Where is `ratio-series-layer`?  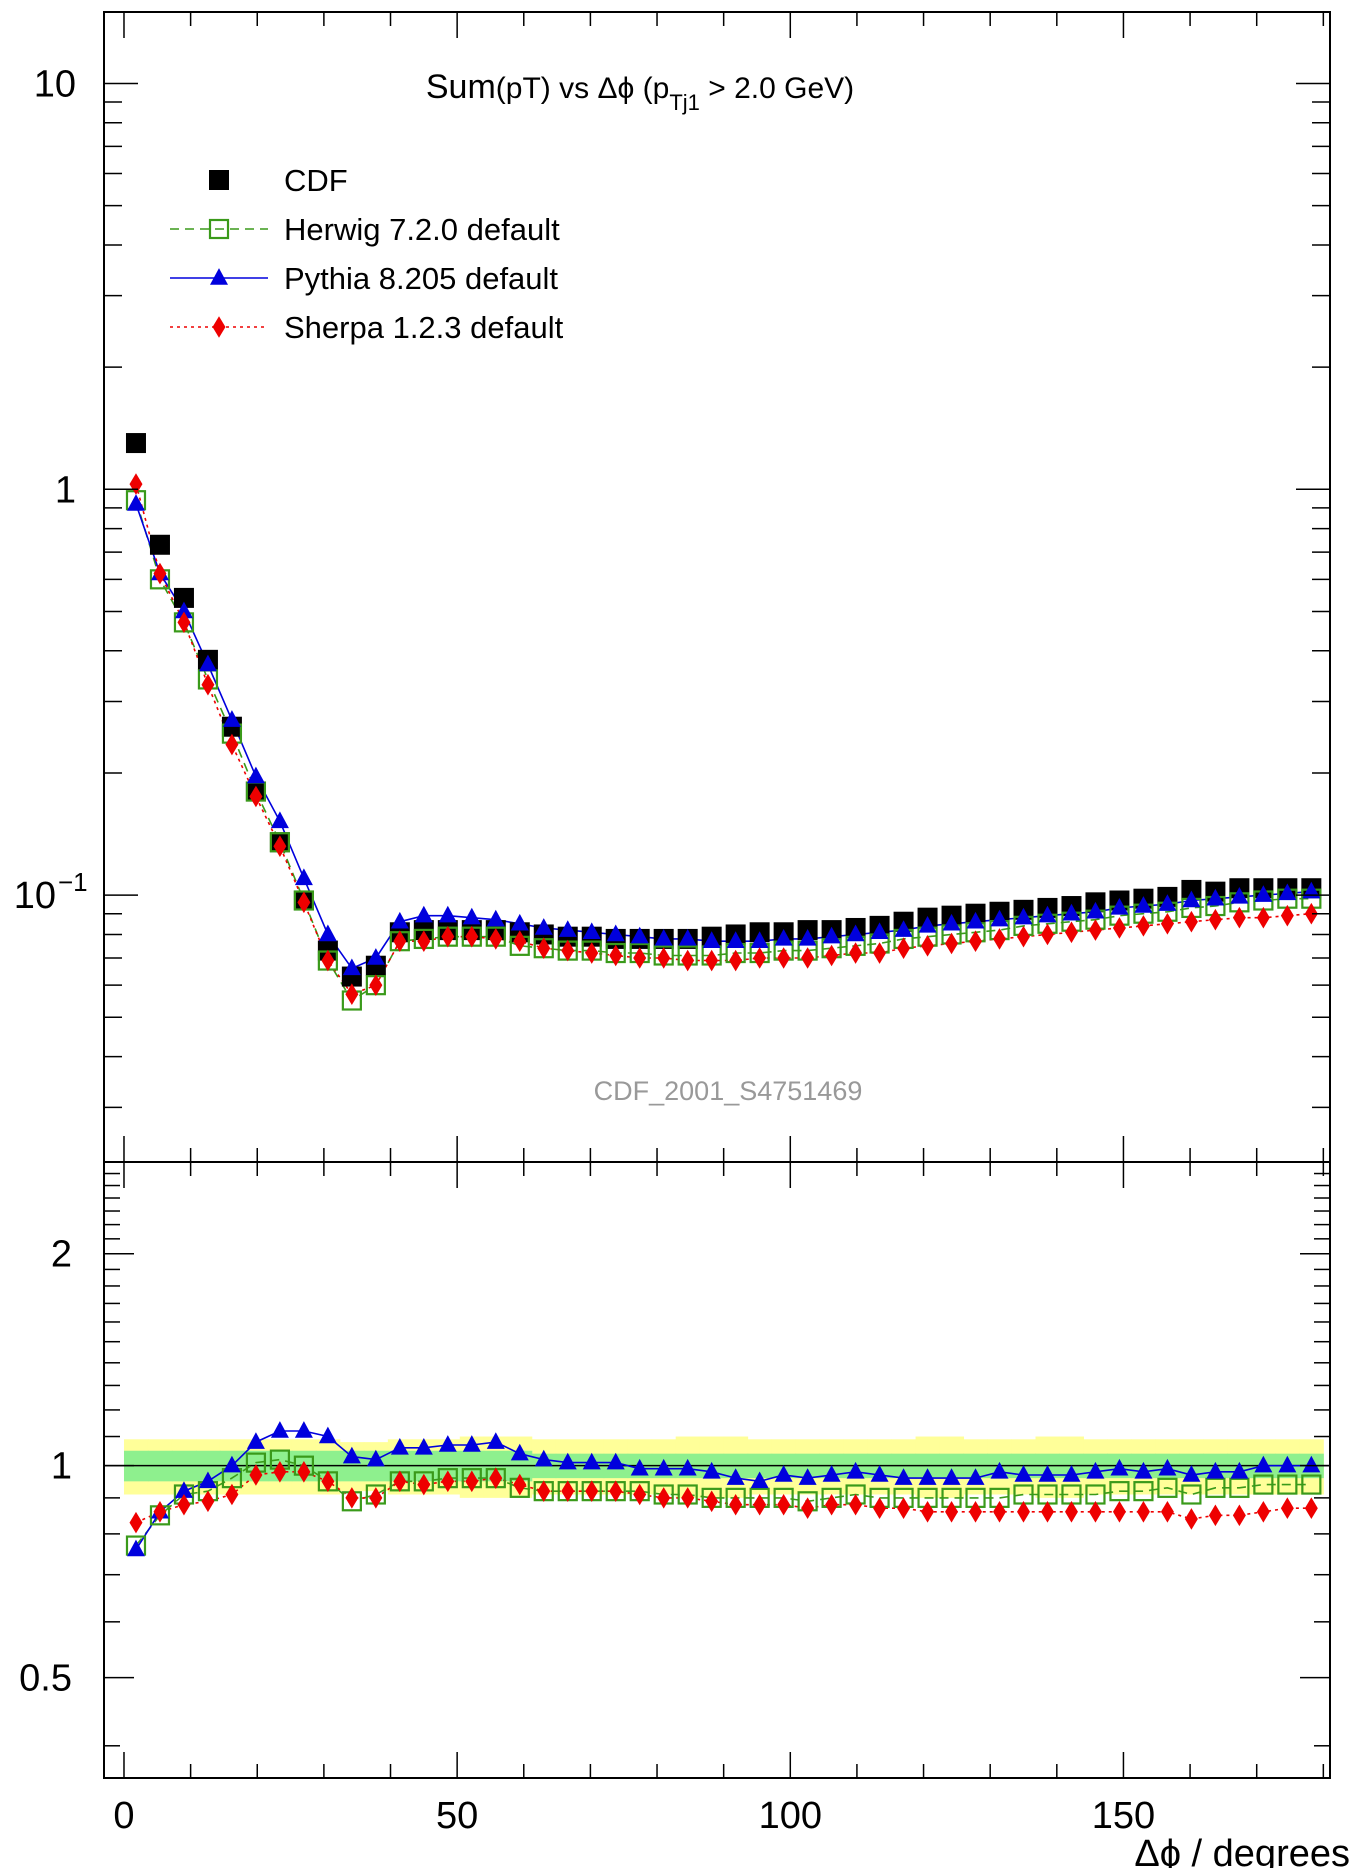
ratio-series-layer is located at coordinates (723, 1489).